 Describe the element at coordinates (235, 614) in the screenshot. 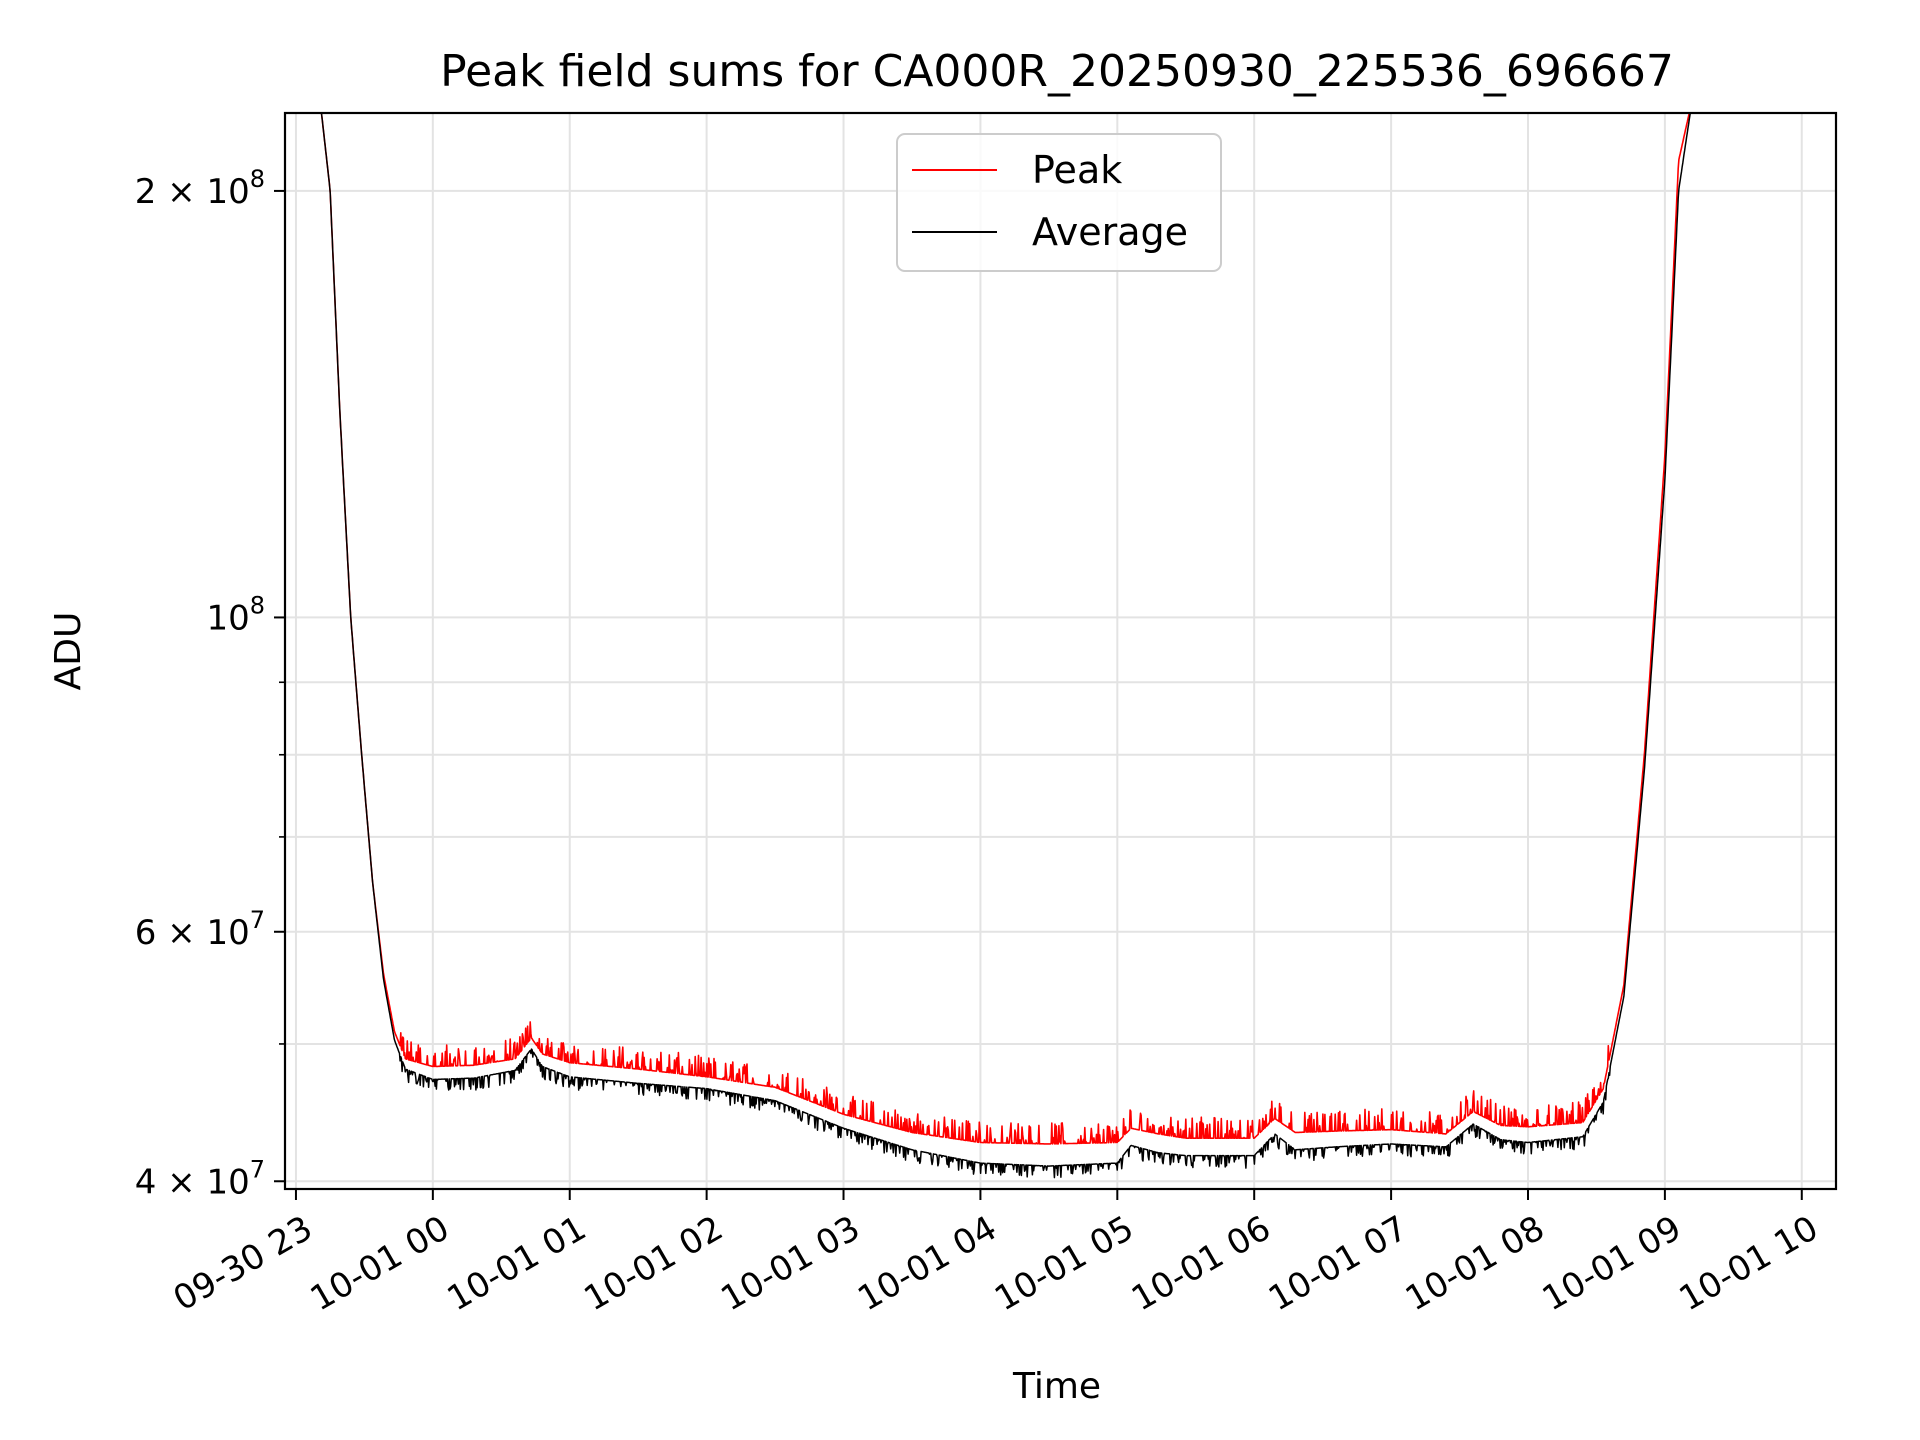

I see `y-tick-label: 108` at that location.